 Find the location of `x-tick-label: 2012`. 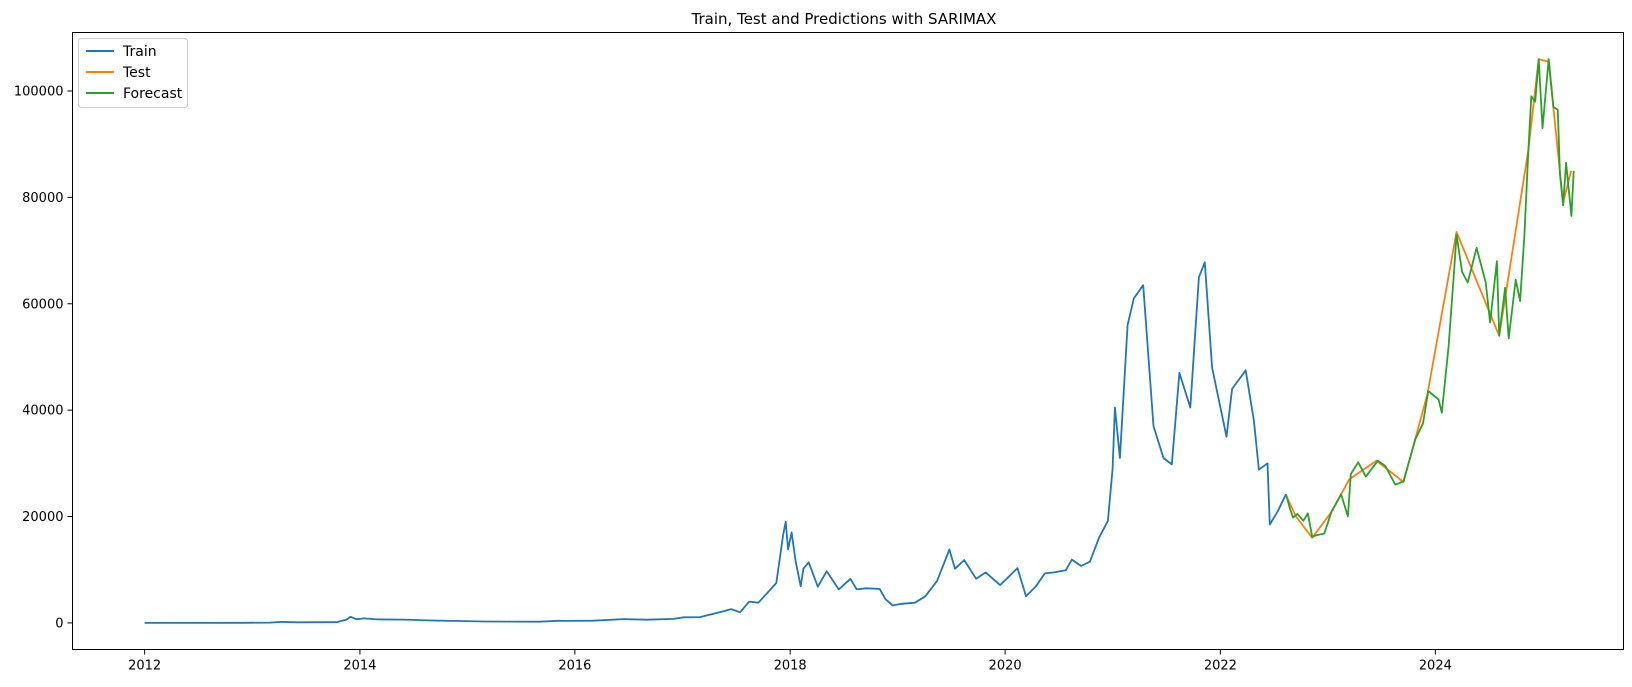

x-tick-label: 2012 is located at coordinates (144, 666).